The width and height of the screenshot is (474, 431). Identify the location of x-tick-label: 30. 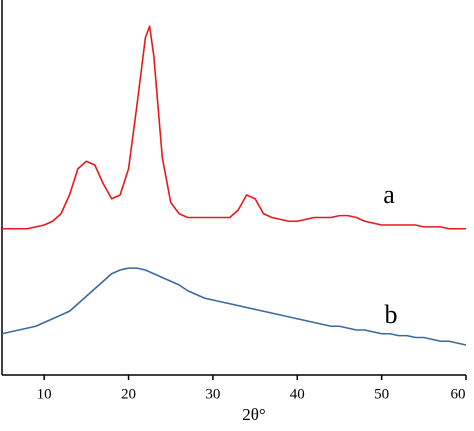
(212, 394).